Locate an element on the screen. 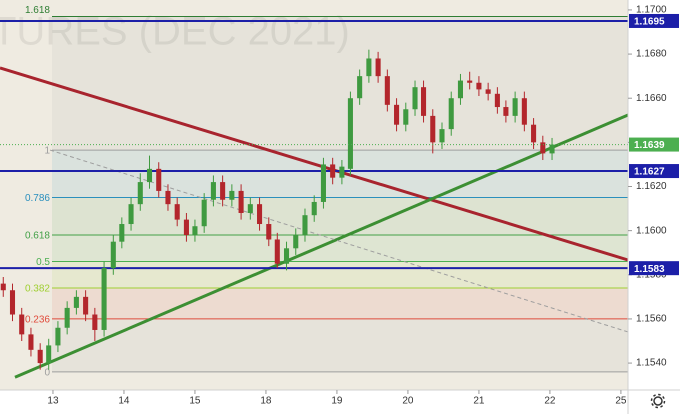  y-tick-label: 1.1540 is located at coordinates (651, 363).